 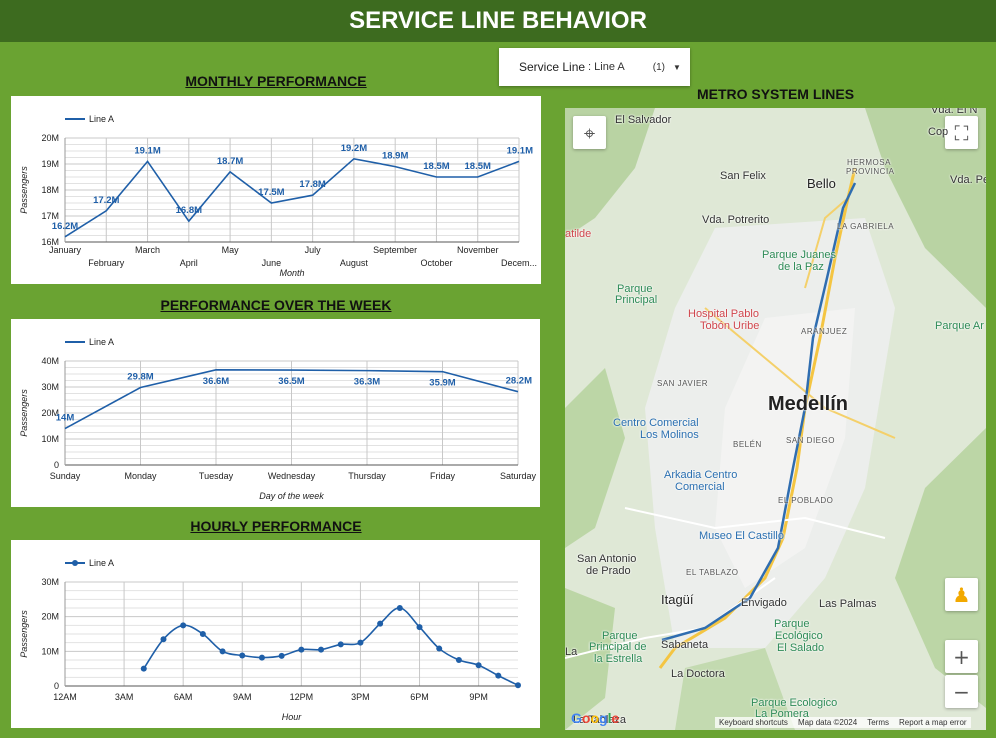 I want to click on x-tick-label: July, so click(x=313, y=250).